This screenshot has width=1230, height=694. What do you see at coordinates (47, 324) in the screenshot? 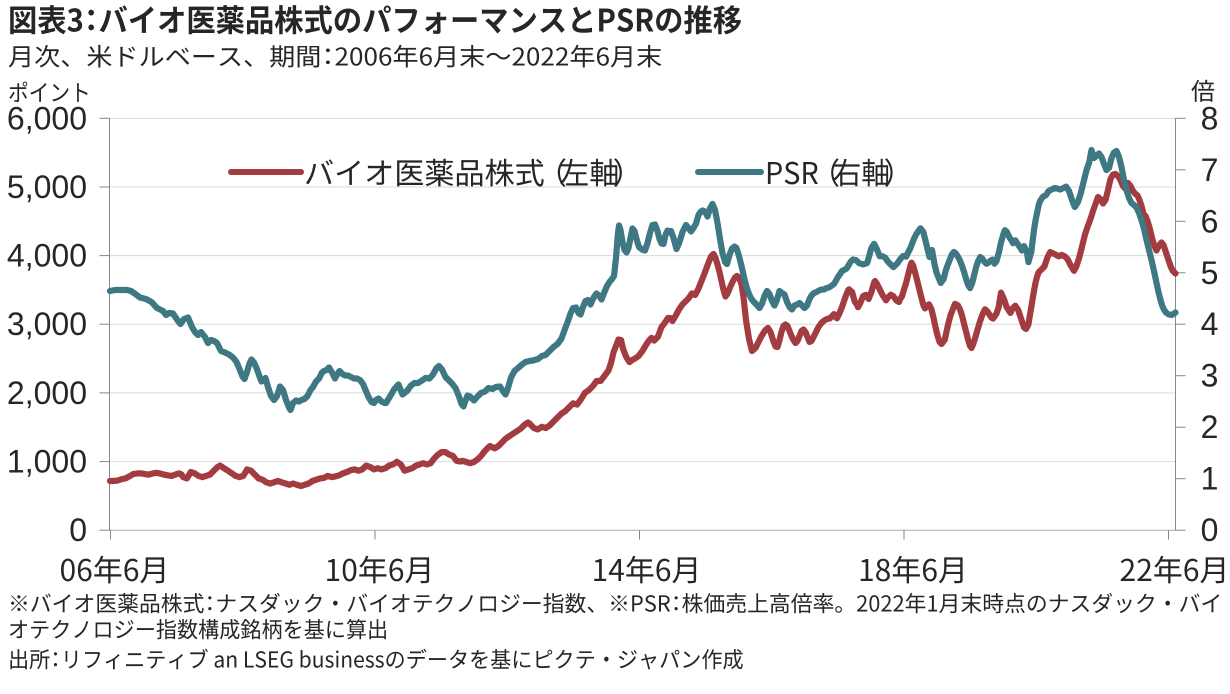
I see `svg-text: 3,000` at bounding box center [47, 324].